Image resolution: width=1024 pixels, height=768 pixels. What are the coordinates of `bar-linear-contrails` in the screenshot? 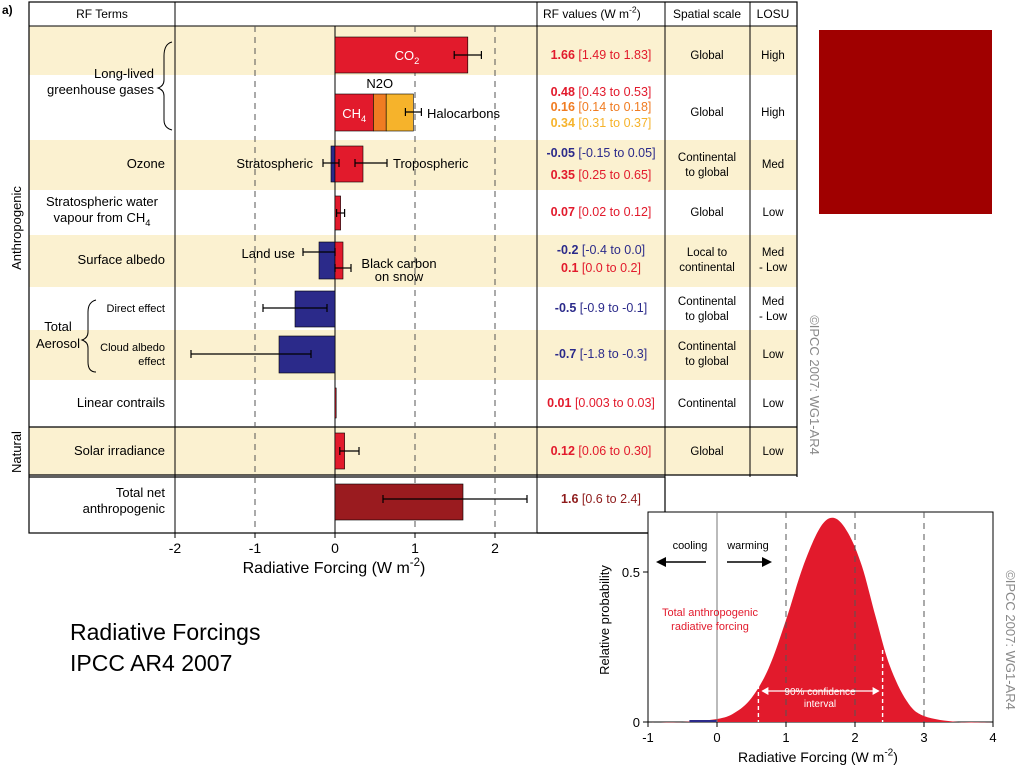 It's located at (335, 403).